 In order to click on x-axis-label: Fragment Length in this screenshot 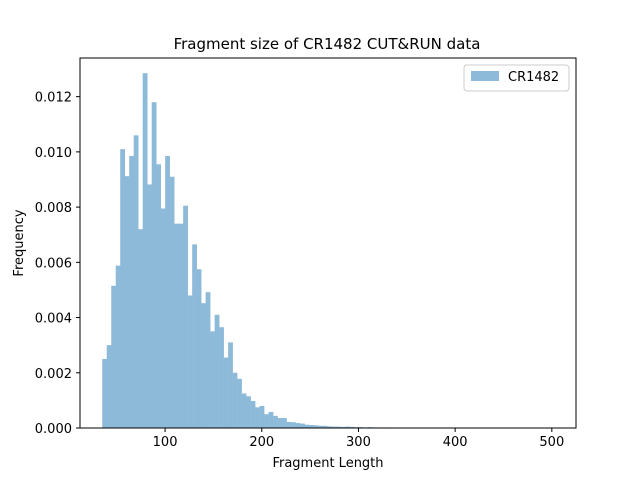, I will do `click(327, 463)`.